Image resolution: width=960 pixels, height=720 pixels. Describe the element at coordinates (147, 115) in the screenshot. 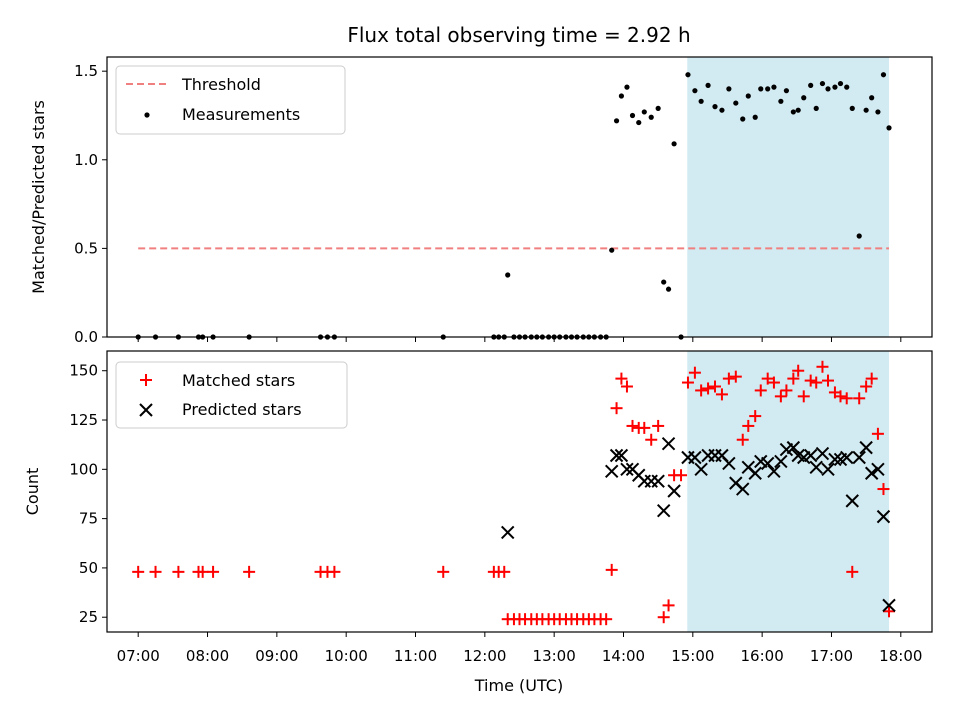

I see `legend-measurements-swatch` at that location.